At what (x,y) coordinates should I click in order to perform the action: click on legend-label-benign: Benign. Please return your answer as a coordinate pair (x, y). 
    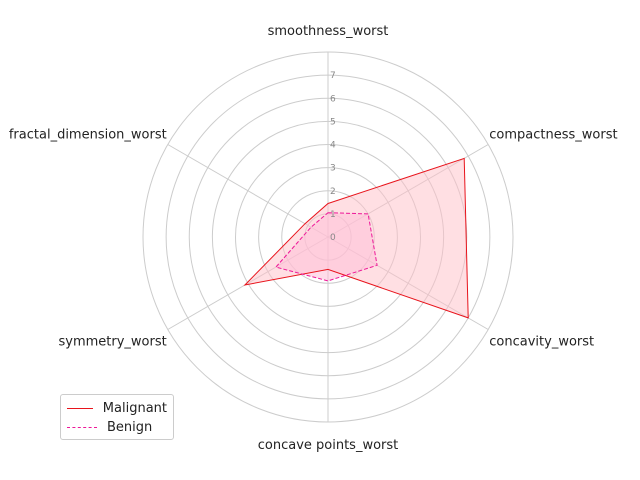
    Looking at the image, I should click on (130, 427).